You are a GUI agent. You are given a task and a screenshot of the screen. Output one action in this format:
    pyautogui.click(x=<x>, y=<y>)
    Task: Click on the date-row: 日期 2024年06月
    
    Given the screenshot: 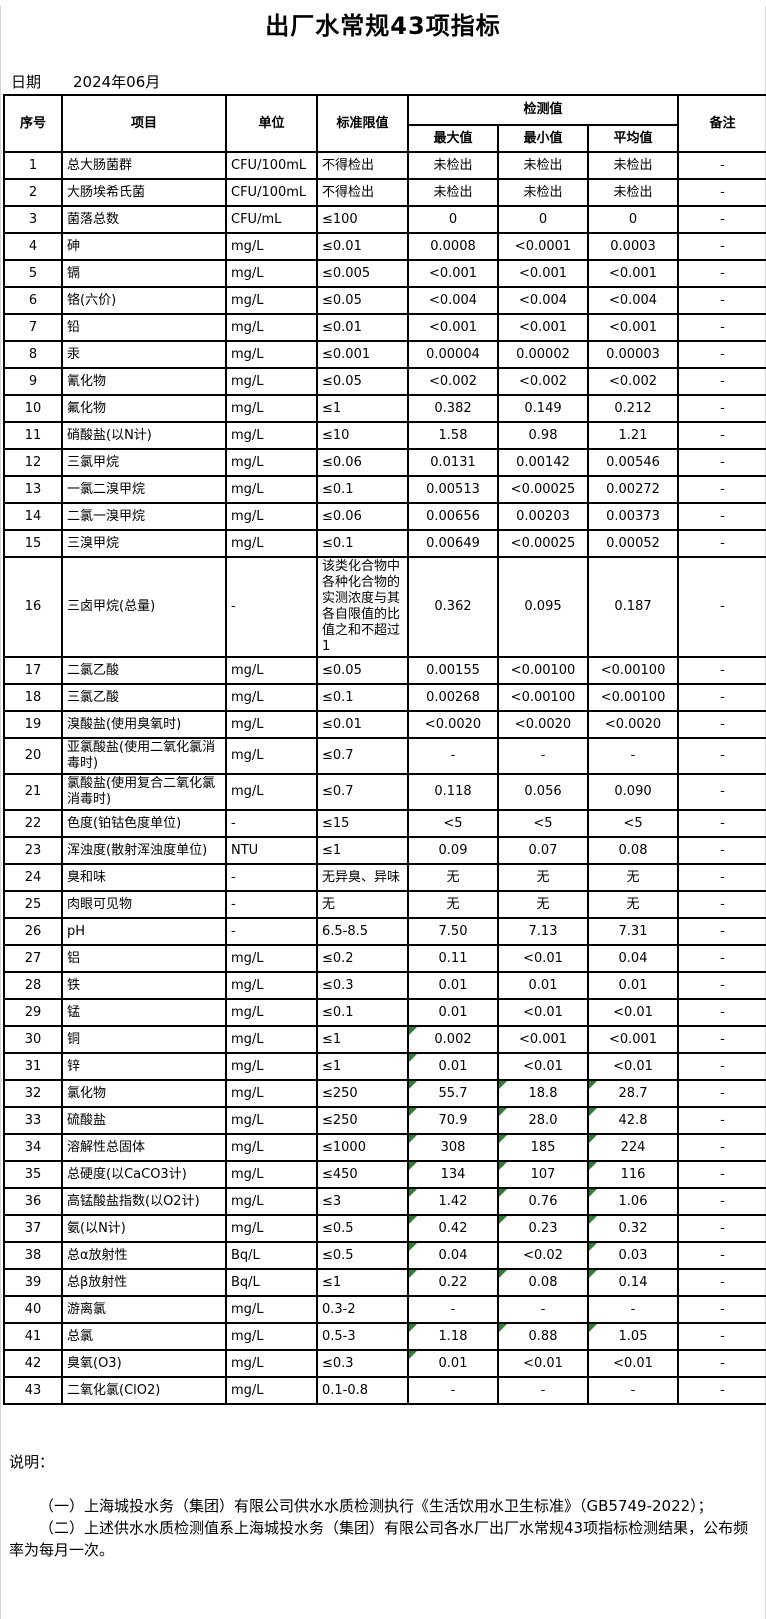 What is the action you would take?
    pyautogui.click(x=388, y=81)
    